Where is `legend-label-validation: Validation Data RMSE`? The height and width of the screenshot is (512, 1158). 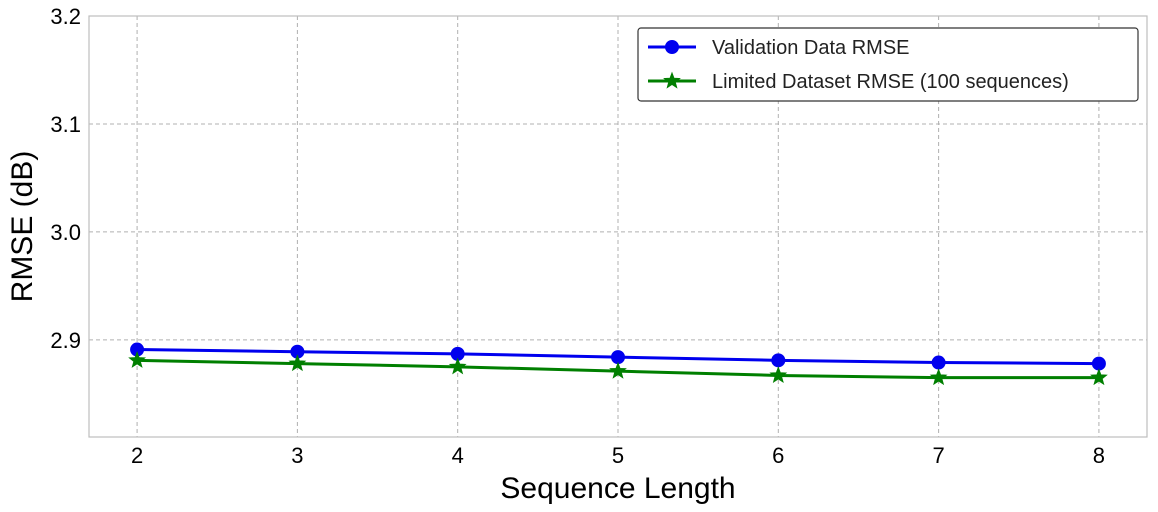 legend-label-validation: Validation Data RMSE is located at coordinates (811, 48).